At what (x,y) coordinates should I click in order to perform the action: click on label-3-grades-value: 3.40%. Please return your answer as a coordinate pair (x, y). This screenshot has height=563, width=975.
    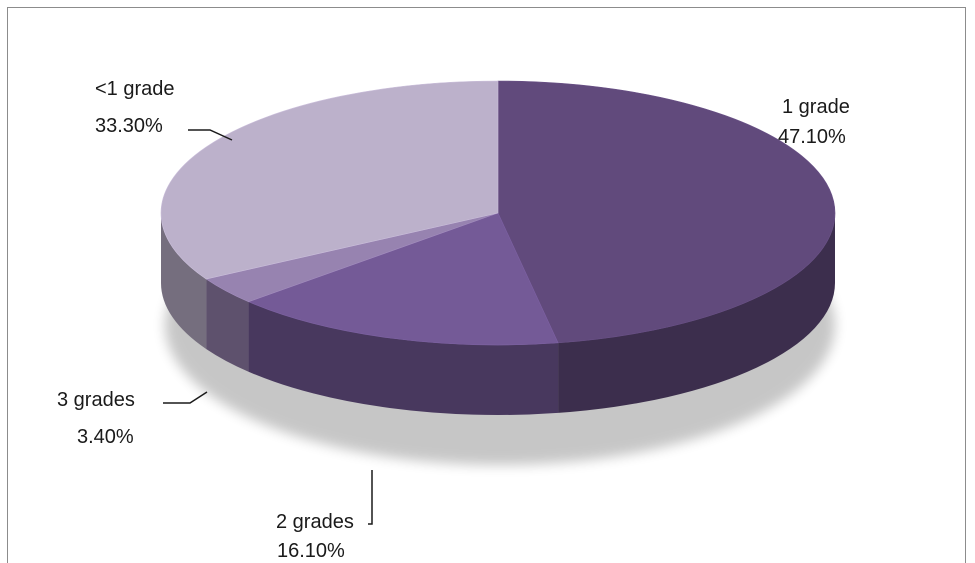
    Looking at the image, I should click on (105, 437).